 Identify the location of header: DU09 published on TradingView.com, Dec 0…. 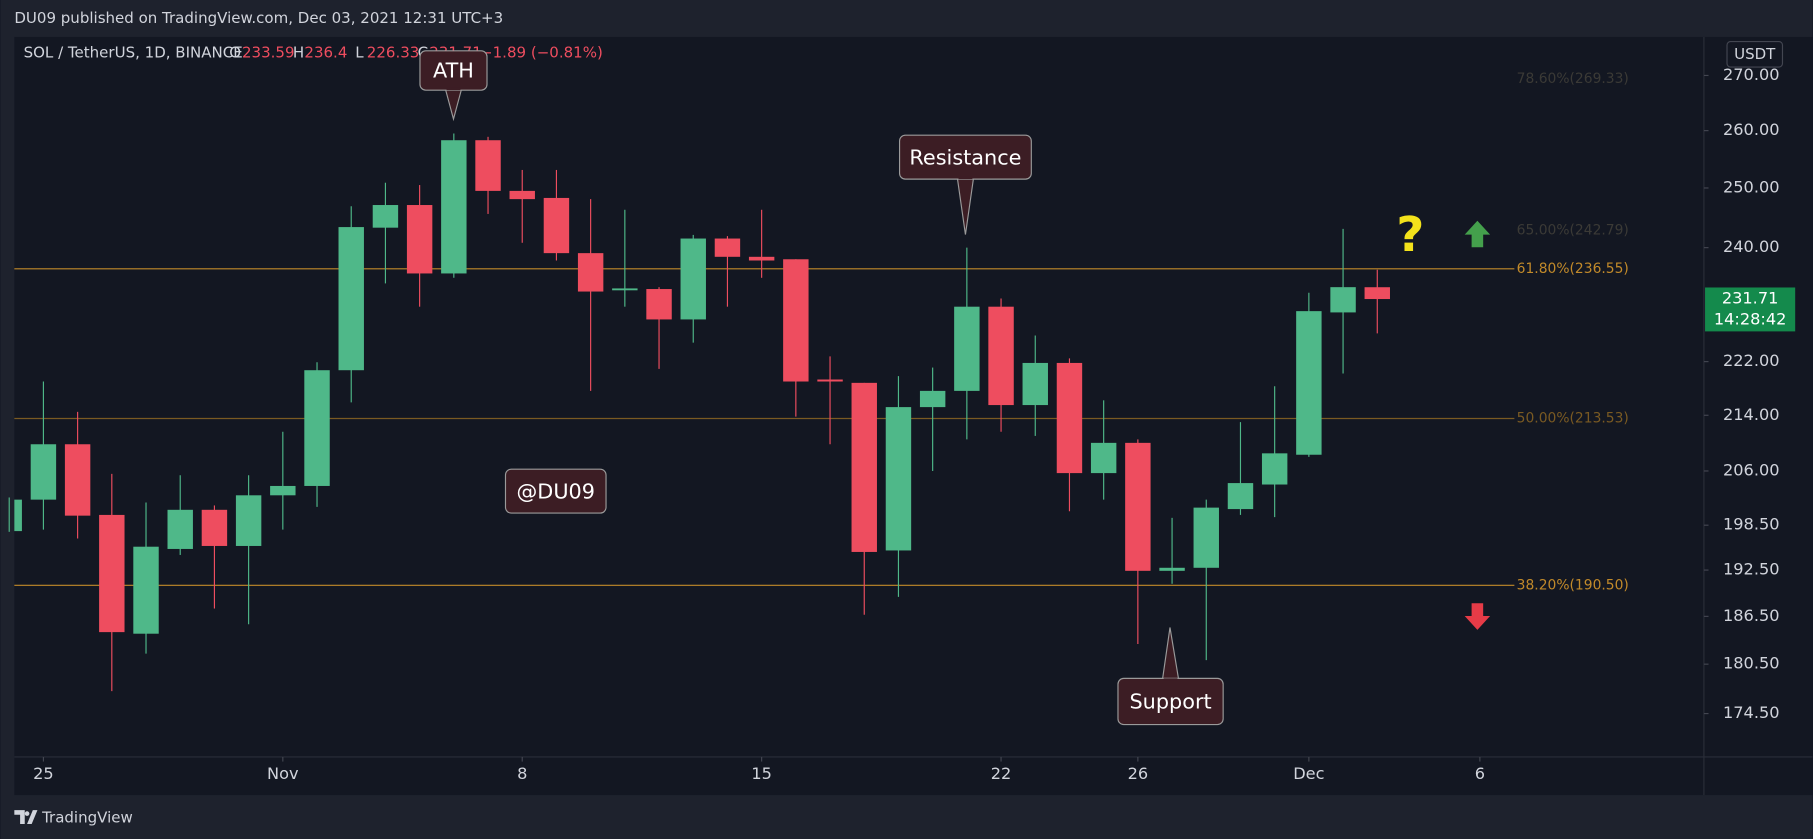
(258, 18).